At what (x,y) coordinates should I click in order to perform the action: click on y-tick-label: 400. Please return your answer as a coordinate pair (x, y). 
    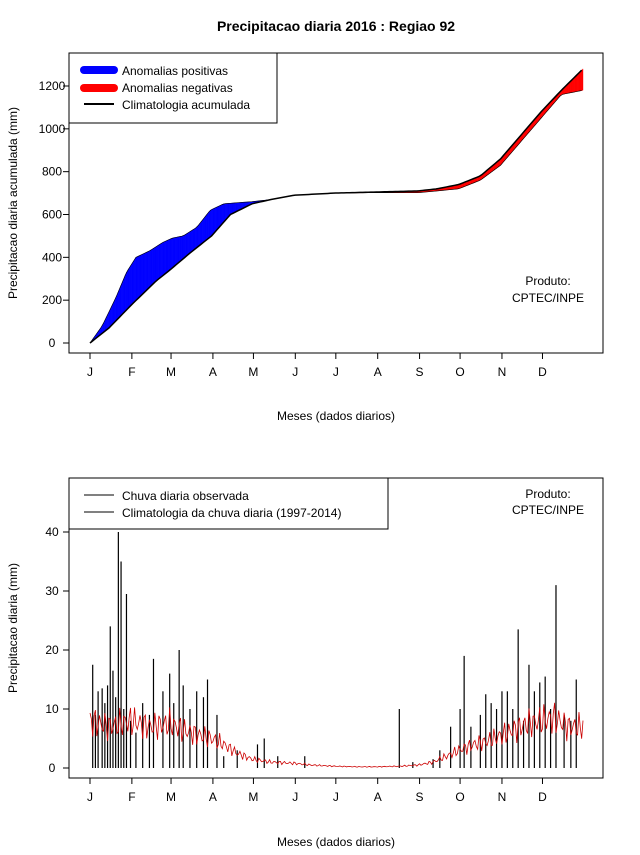
    Looking at the image, I should click on (52, 257).